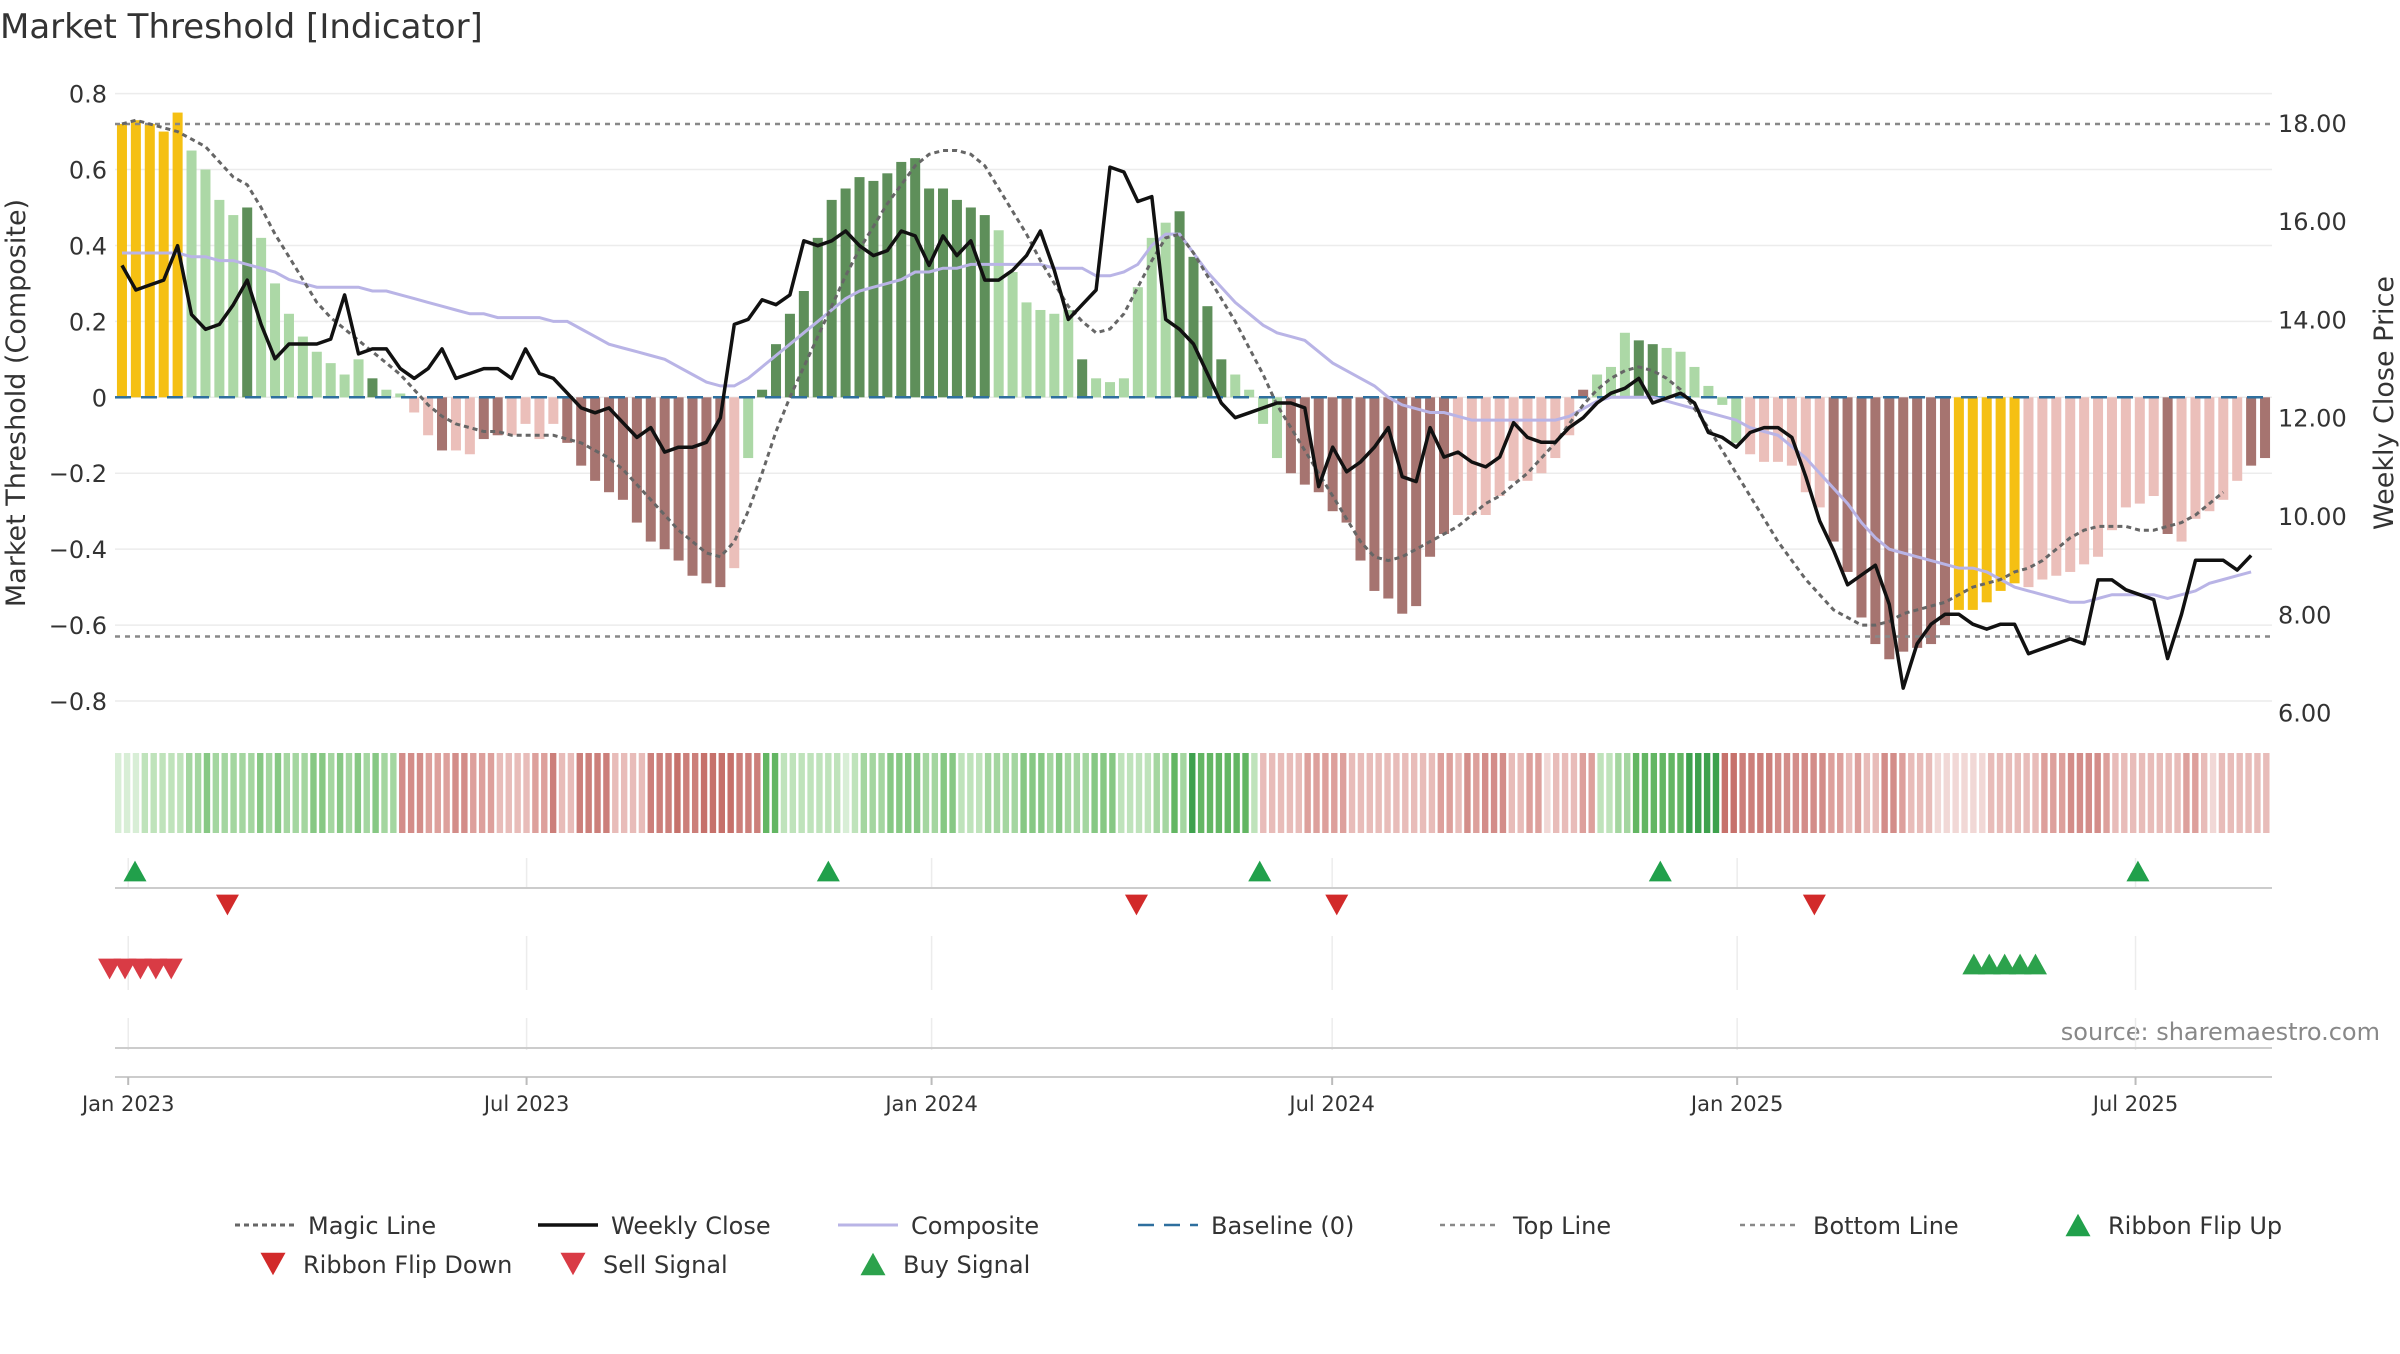 Image resolution: width=2400 pixels, height=1354 pixels. Describe the element at coordinates (125, 969) in the screenshot. I see `sell-signal-marker` at that location.